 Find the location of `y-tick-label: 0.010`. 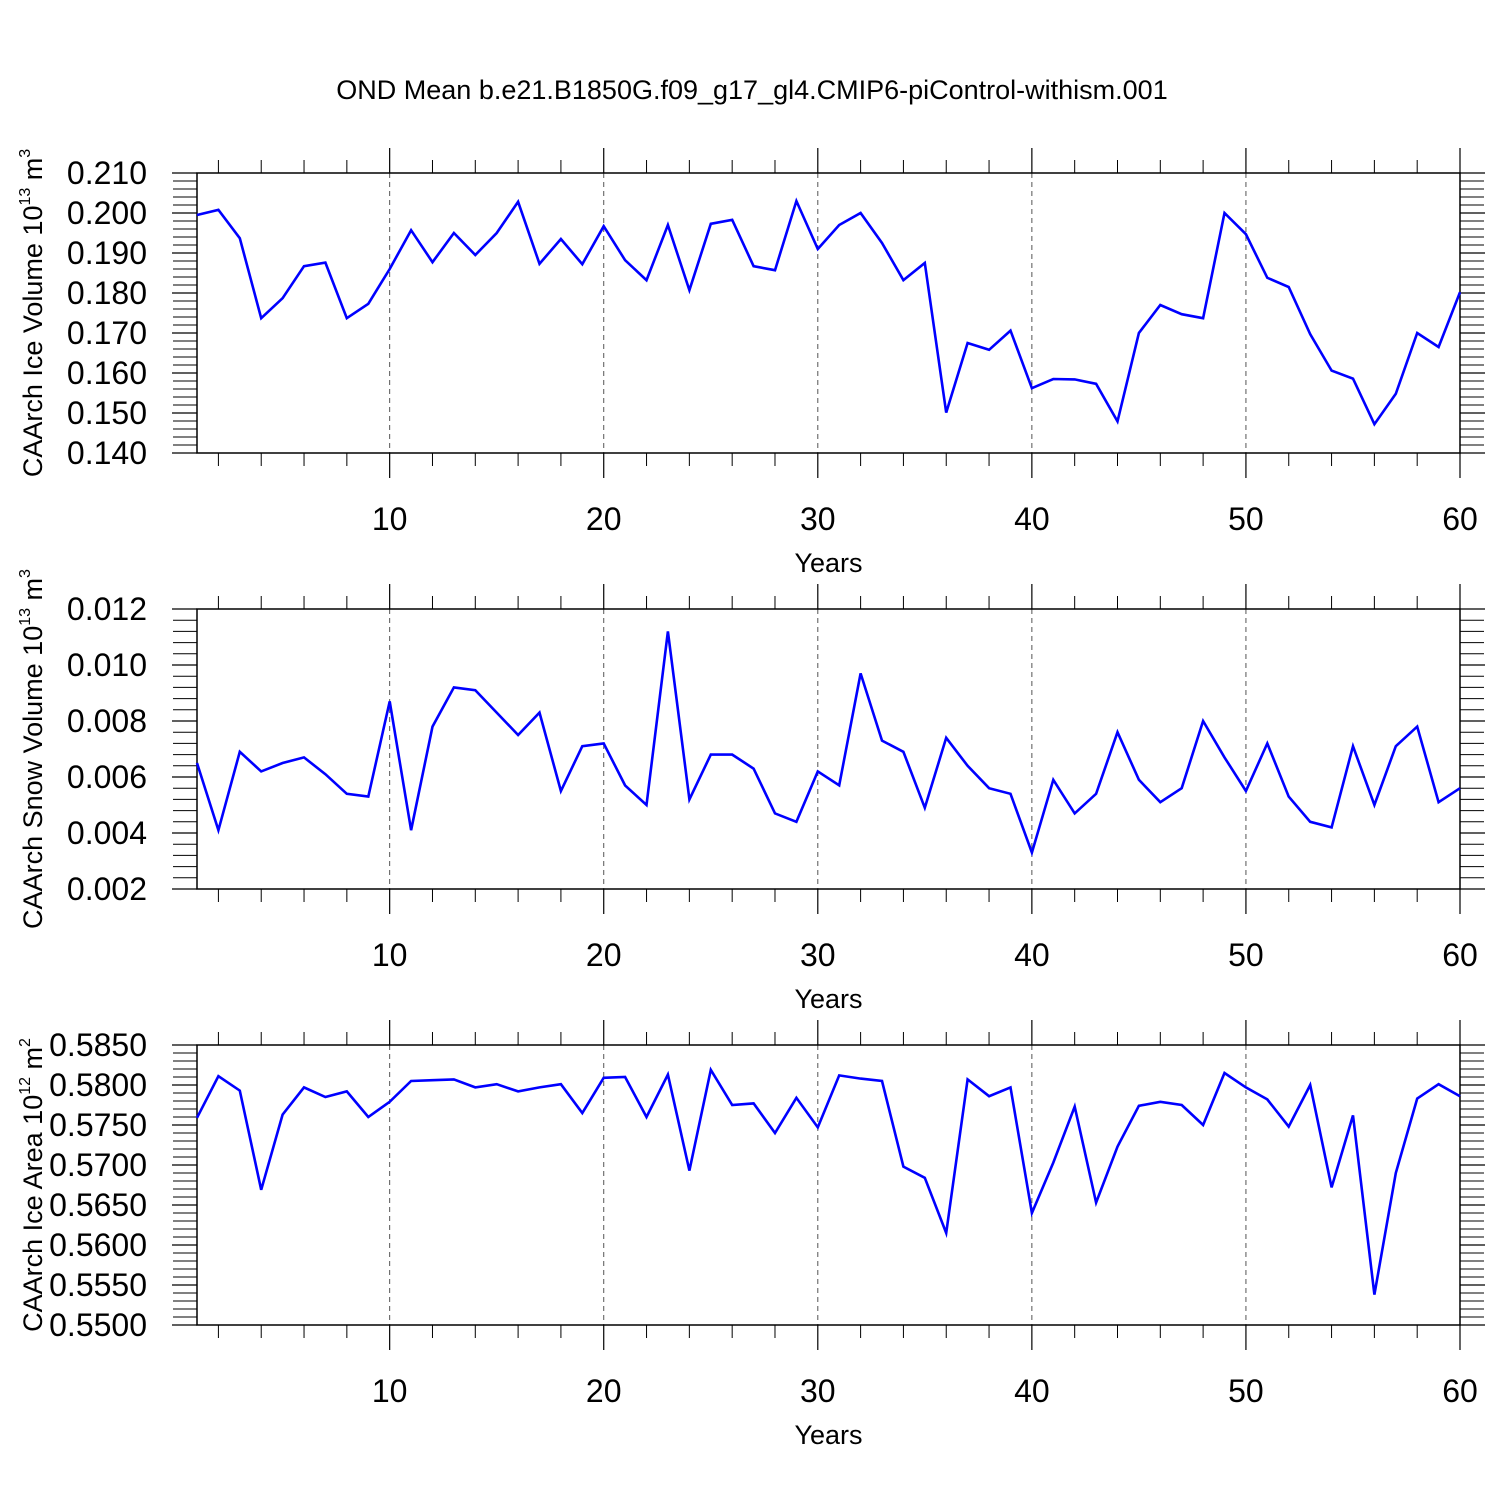

y-tick-label: 0.010 is located at coordinates (107, 665).